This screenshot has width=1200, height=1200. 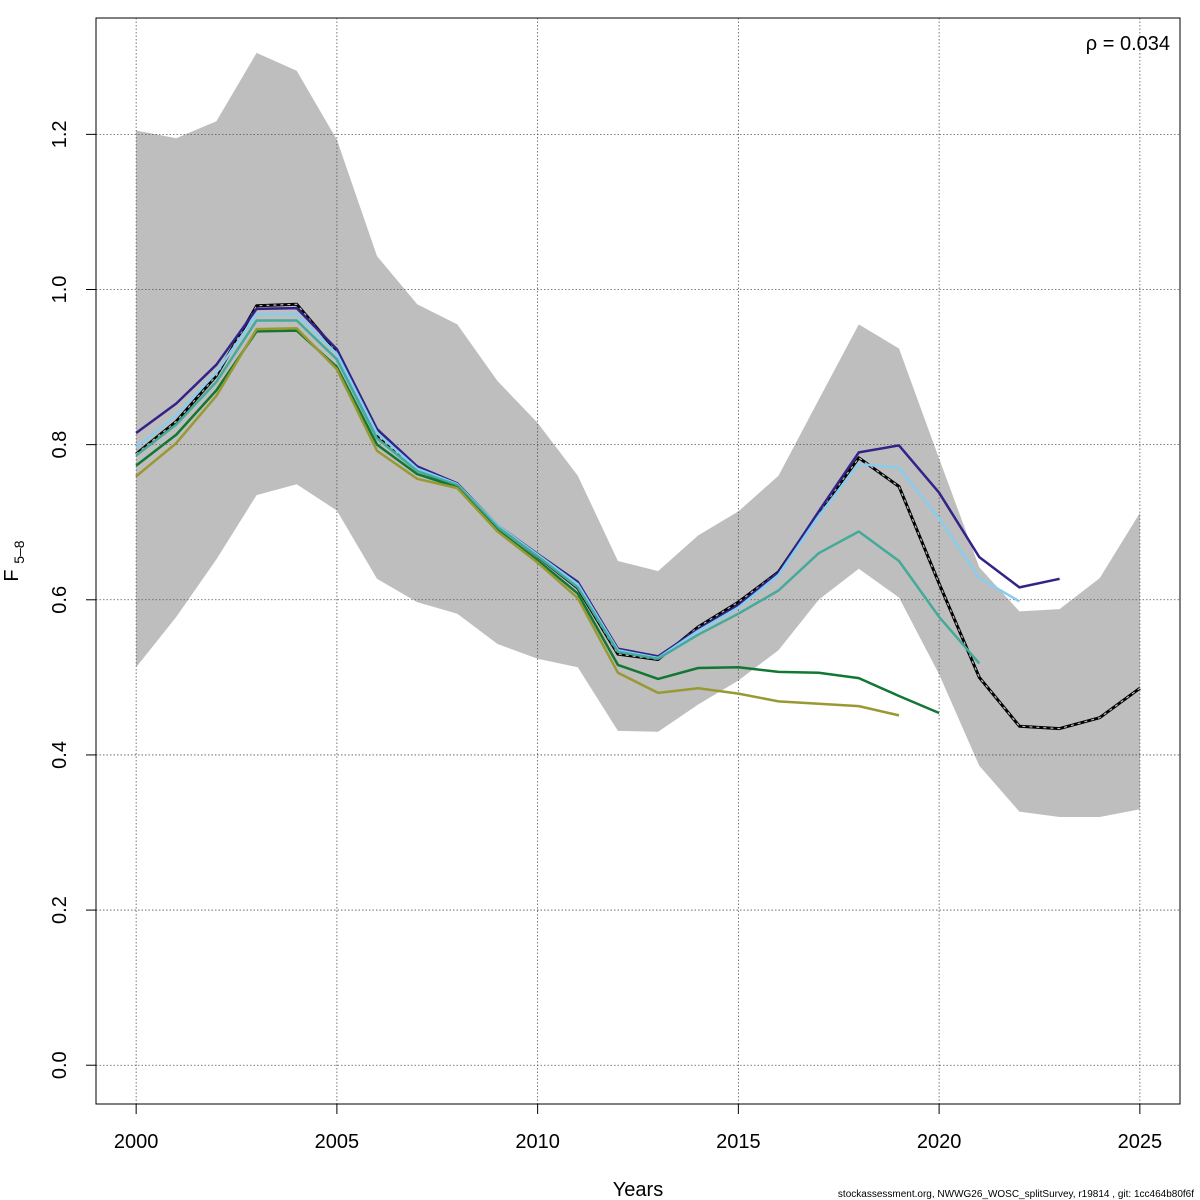 I want to click on y-axis-title-subscript: 5–8, so click(x=19, y=552).